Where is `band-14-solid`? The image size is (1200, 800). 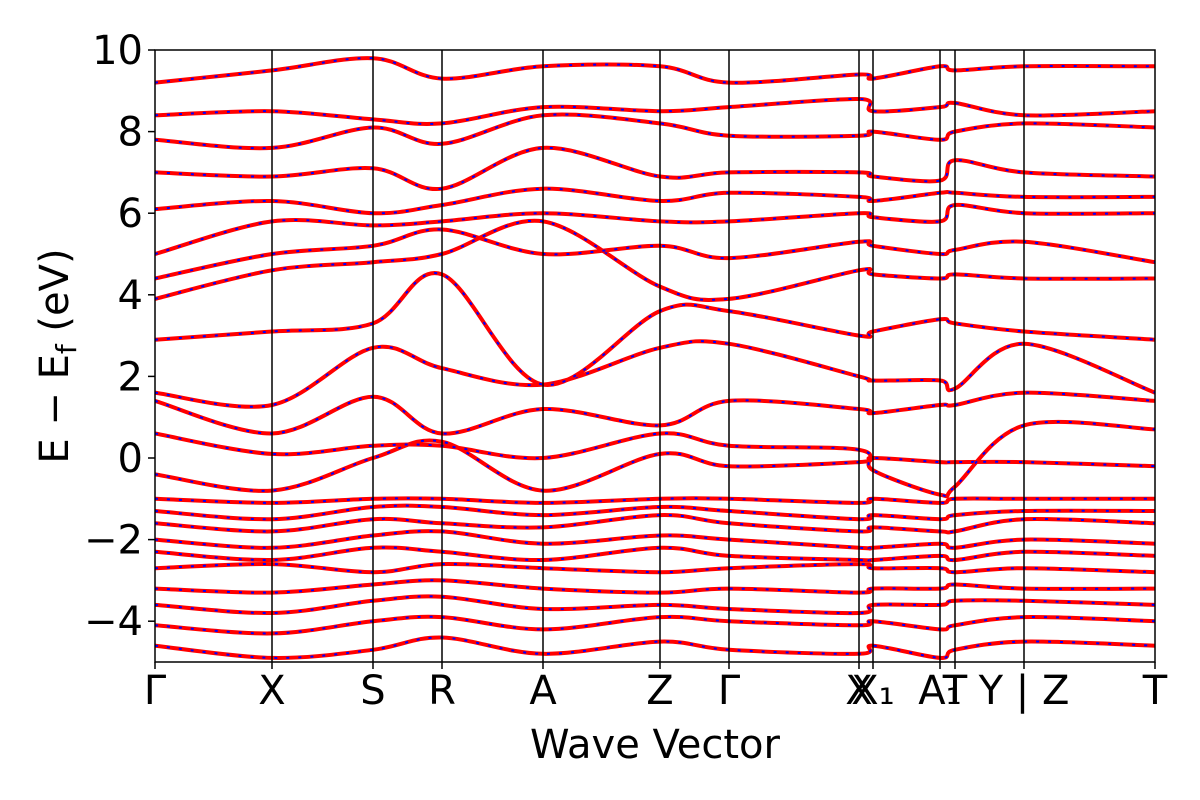 band-14-solid is located at coordinates (655, 329).